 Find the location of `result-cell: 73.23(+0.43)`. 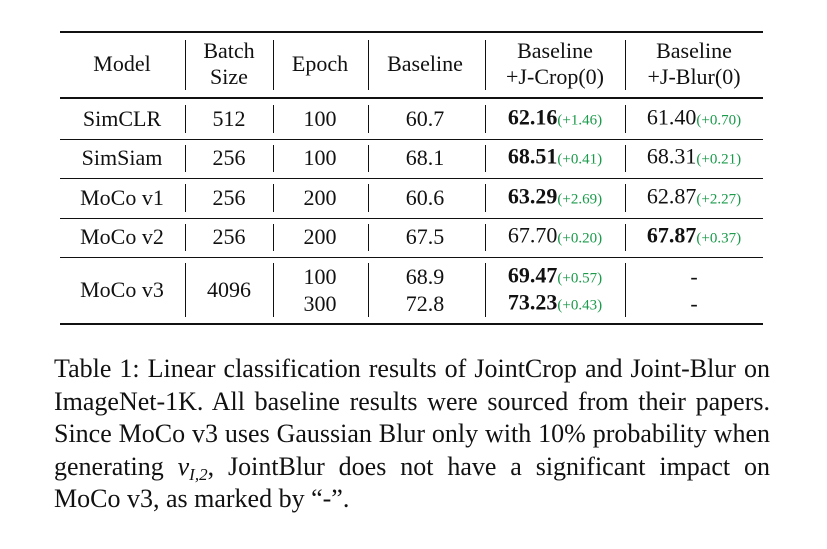

result-cell: 73.23(+0.43) is located at coordinates (555, 303).